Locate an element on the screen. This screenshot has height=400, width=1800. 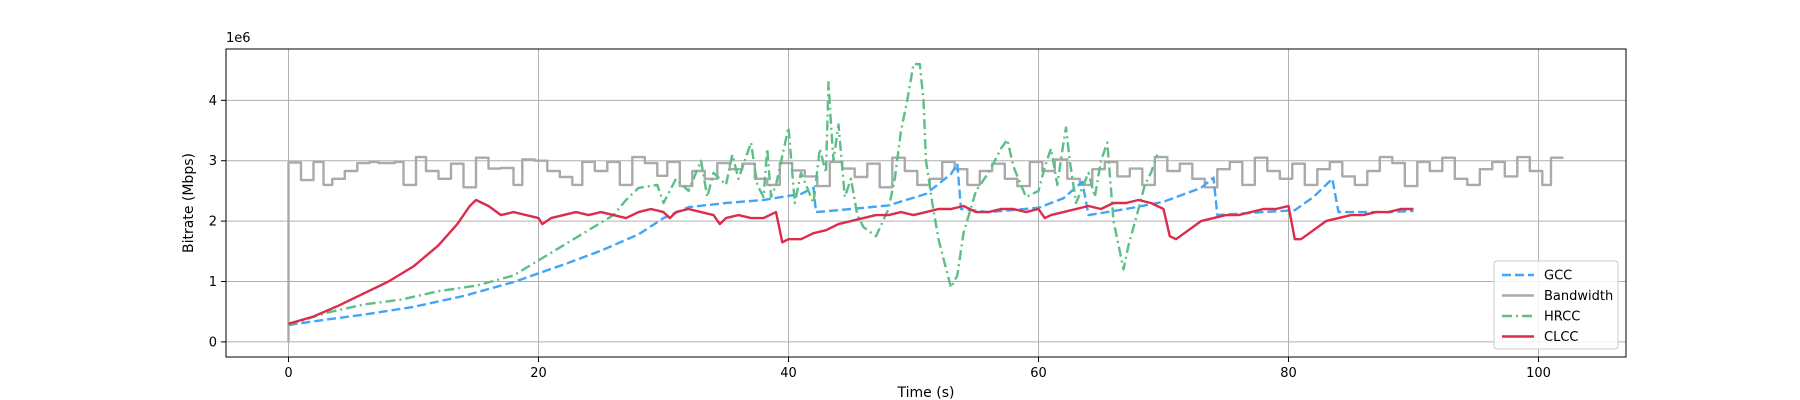
y-tick-label: 3 is located at coordinates (213, 161).